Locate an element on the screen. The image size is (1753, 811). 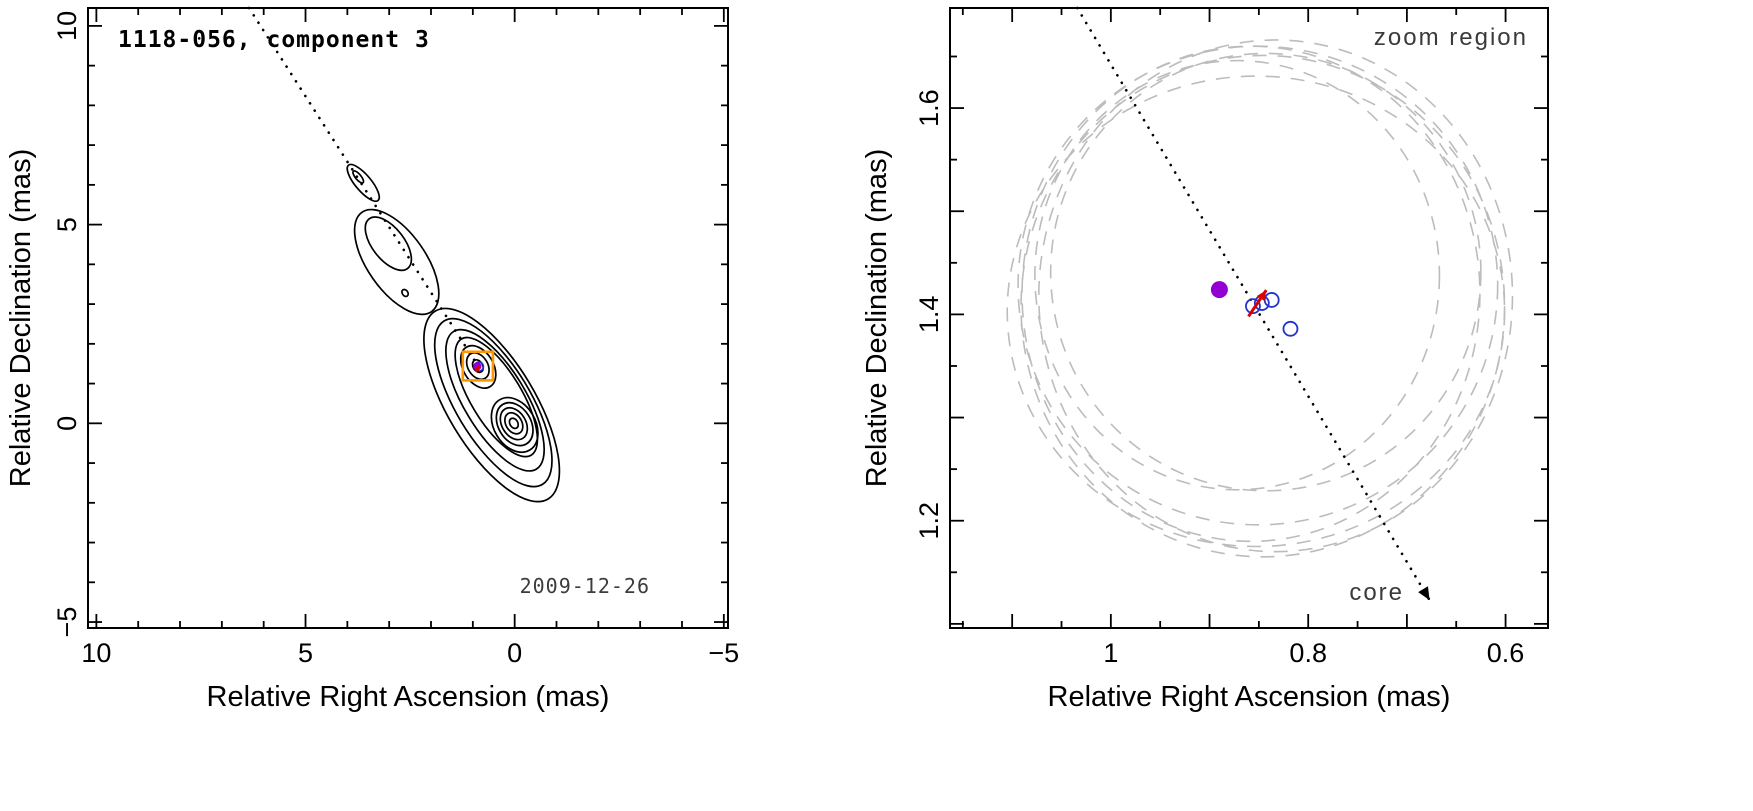
tick-label: 1.6 is located at coordinates (929, 108).